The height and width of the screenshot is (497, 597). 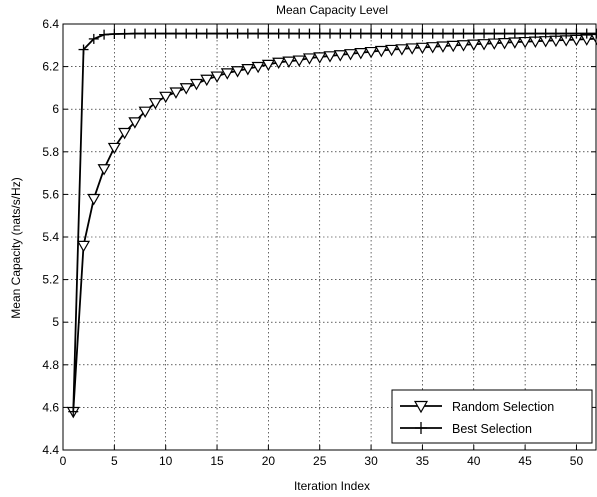 I want to click on chart-title: Mean Capacity Level, so click(x=332, y=10).